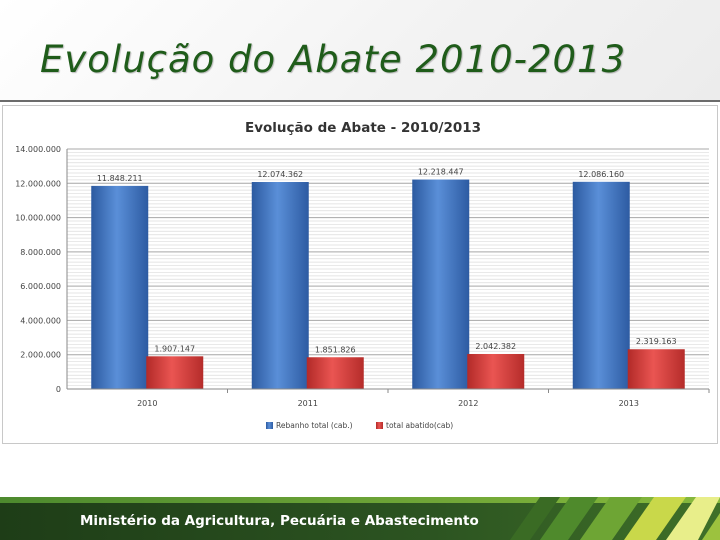 The height and width of the screenshot is (540, 720). What do you see at coordinates (363, 128) in the screenshot?
I see `chart-title: Evolução de Abate - 2010/2013` at bounding box center [363, 128].